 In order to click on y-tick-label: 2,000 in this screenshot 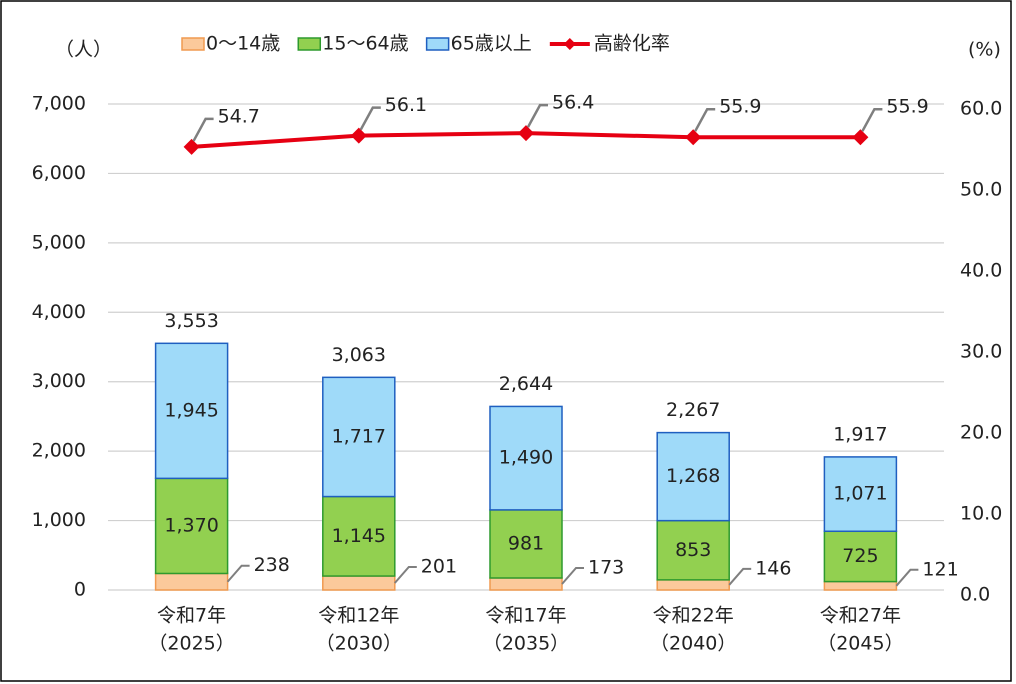, I will do `click(59, 451)`.